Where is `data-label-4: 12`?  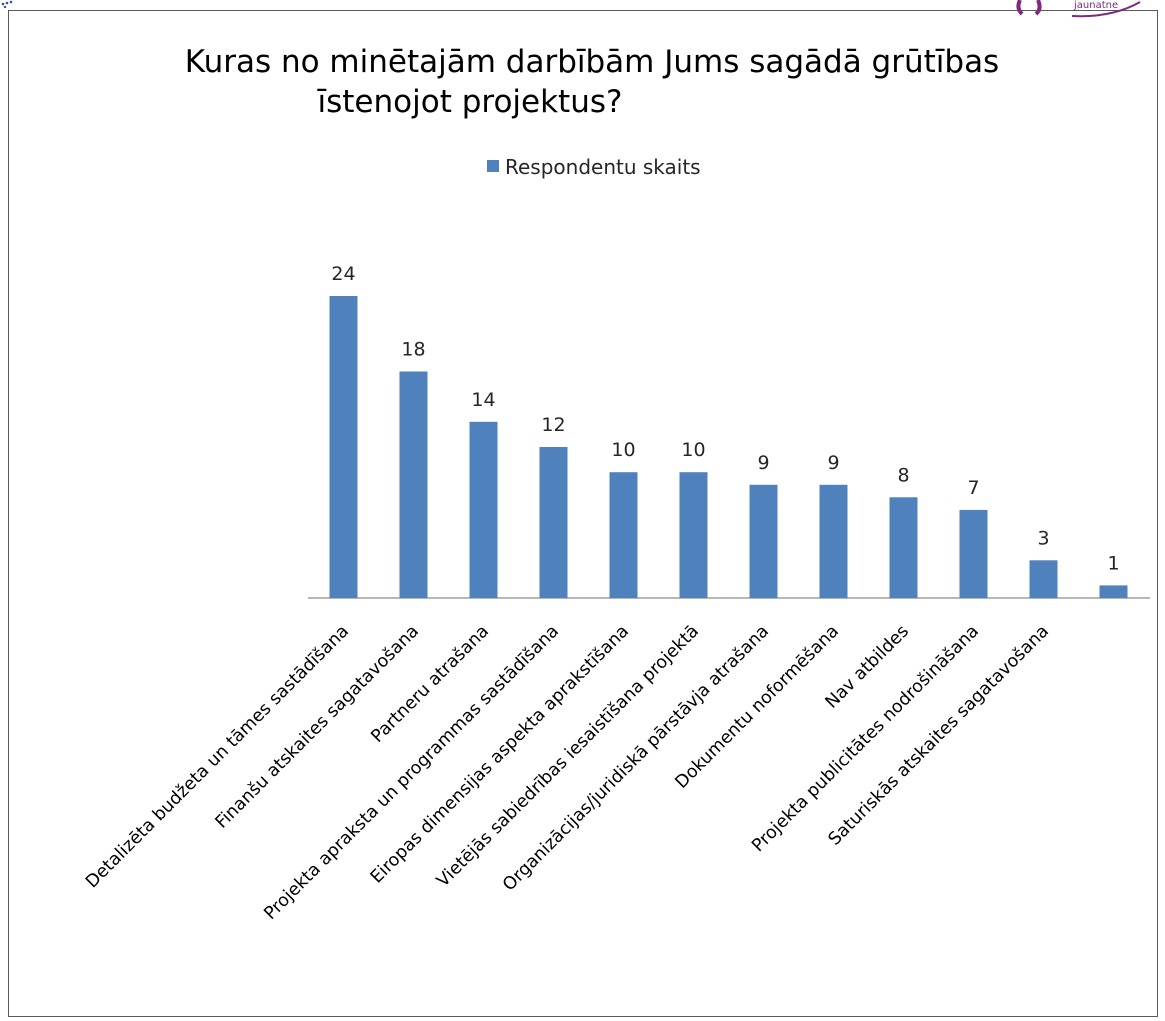 data-label-4: 12 is located at coordinates (553, 425).